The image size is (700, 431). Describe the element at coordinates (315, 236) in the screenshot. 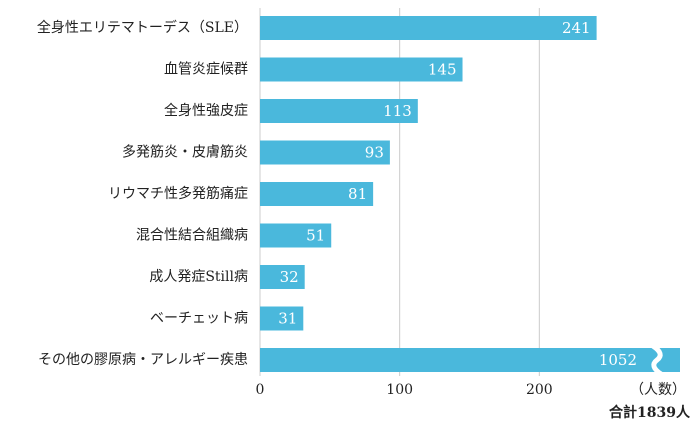

I see `value-label: 51` at that location.